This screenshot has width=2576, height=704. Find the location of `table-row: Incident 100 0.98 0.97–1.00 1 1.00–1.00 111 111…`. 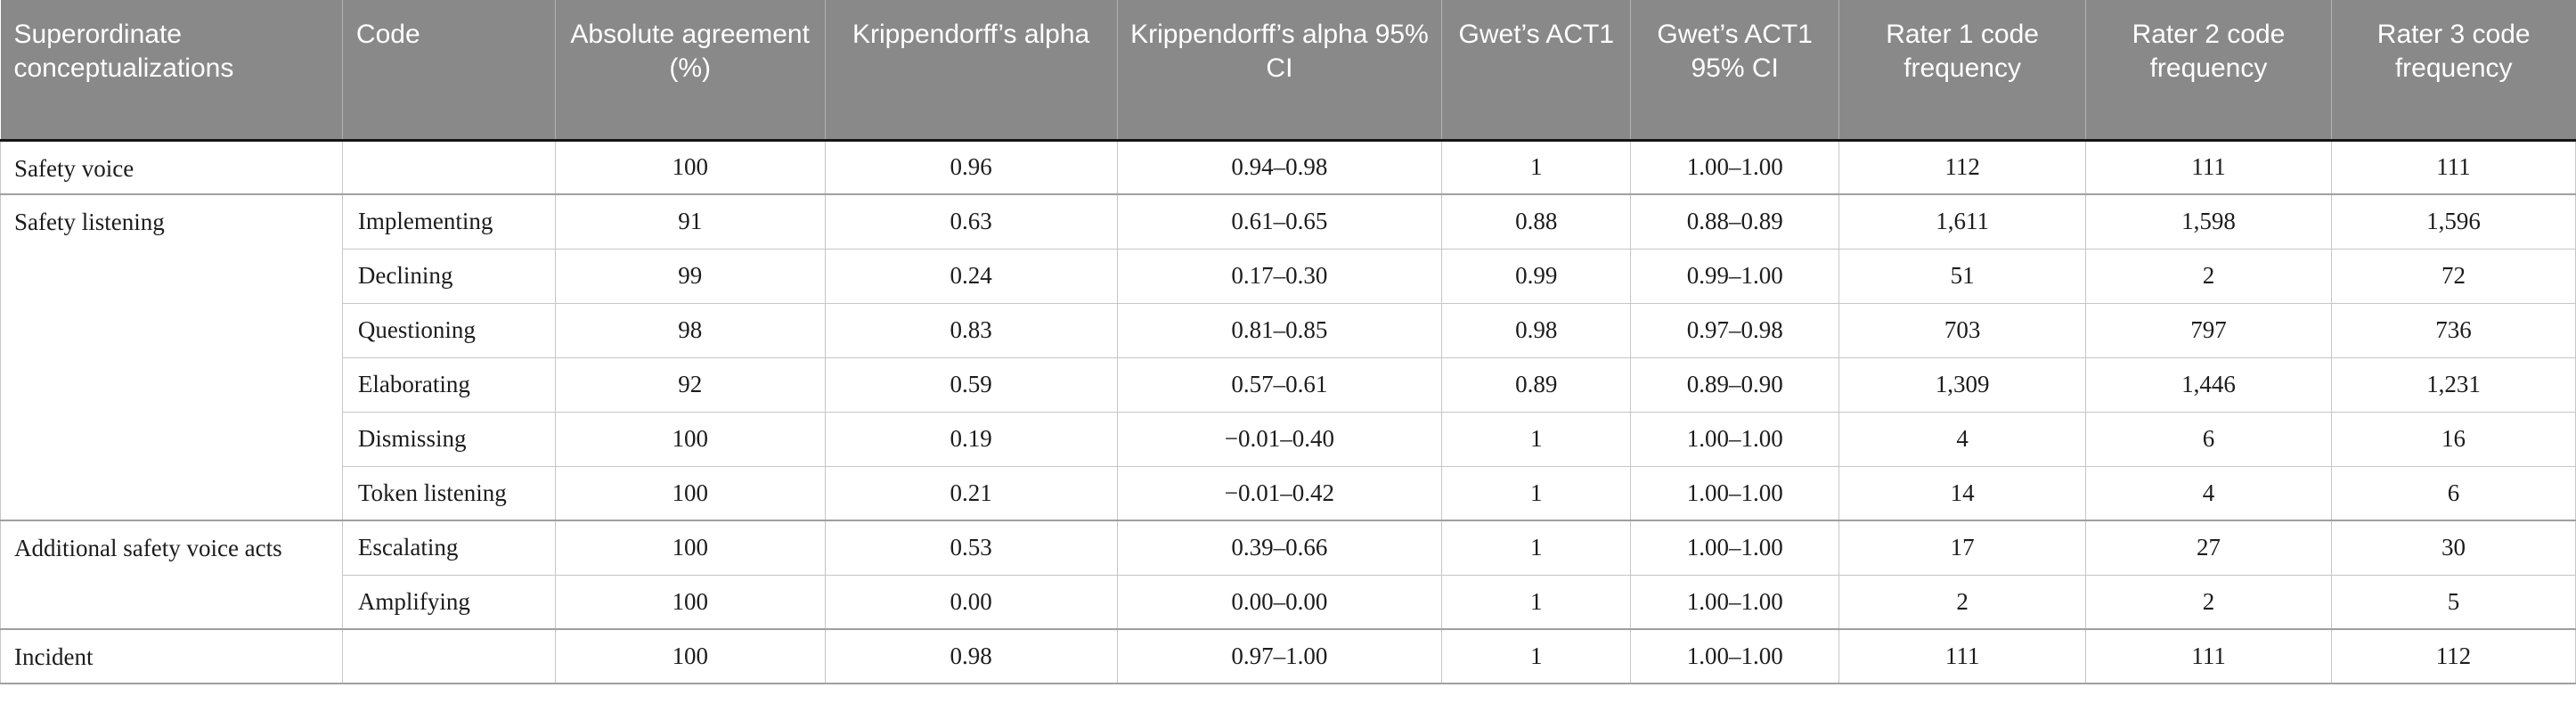

table-row: Incident 100 0.98 0.97–1.00 1 1.00–1.00 111 111… is located at coordinates (1288, 656).